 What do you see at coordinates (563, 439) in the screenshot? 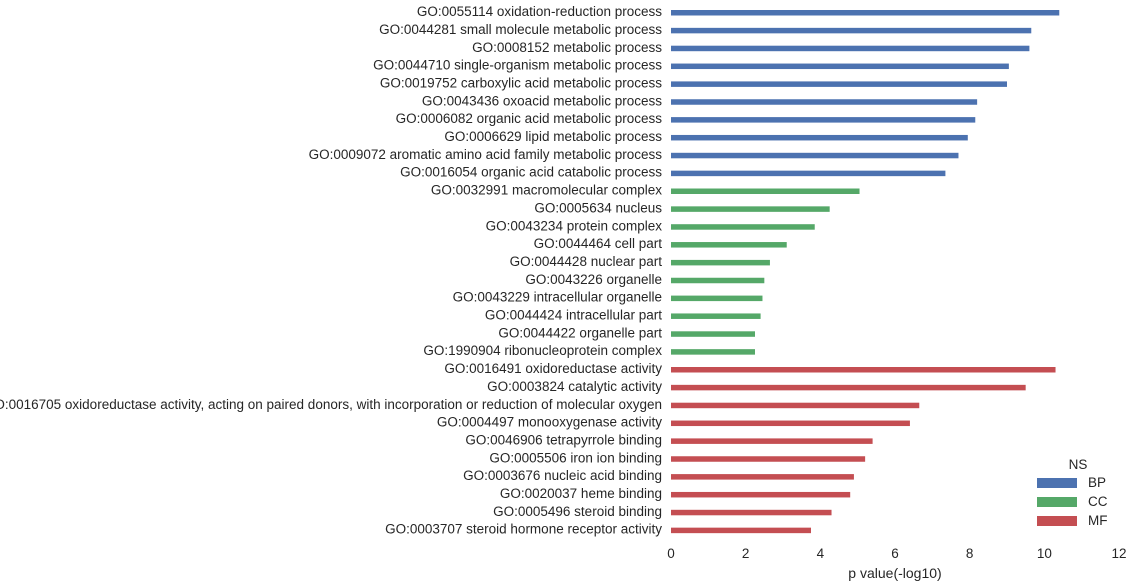
I see `category-label-24: GO:0046906 tetrapyrrole binding` at bounding box center [563, 439].